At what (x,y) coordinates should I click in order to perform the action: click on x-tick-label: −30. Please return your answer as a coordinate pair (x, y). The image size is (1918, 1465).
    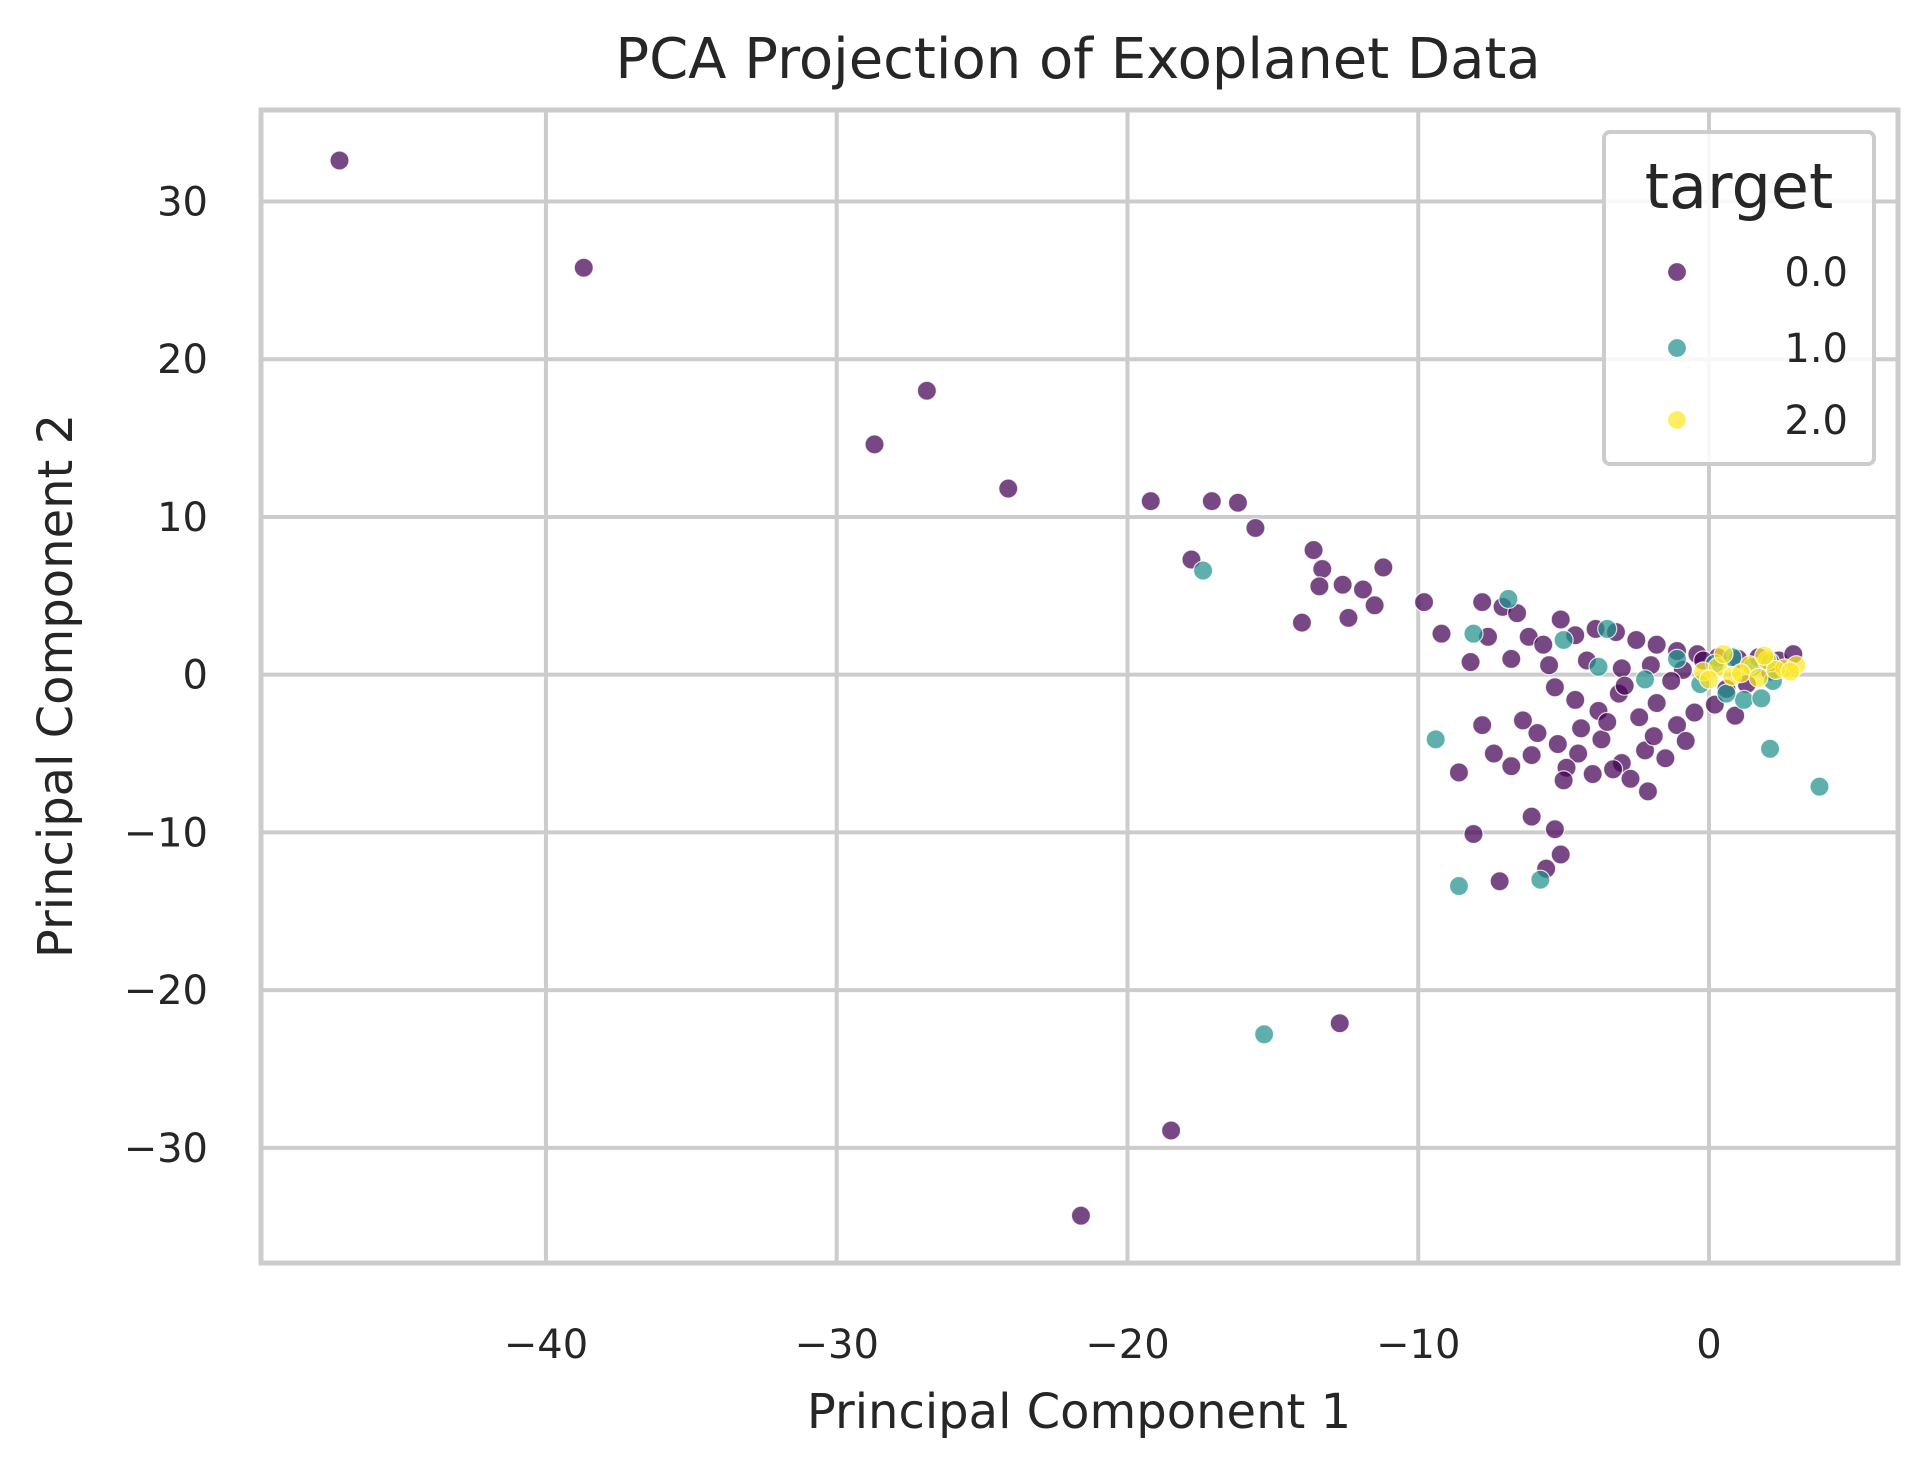
    Looking at the image, I should click on (837, 1345).